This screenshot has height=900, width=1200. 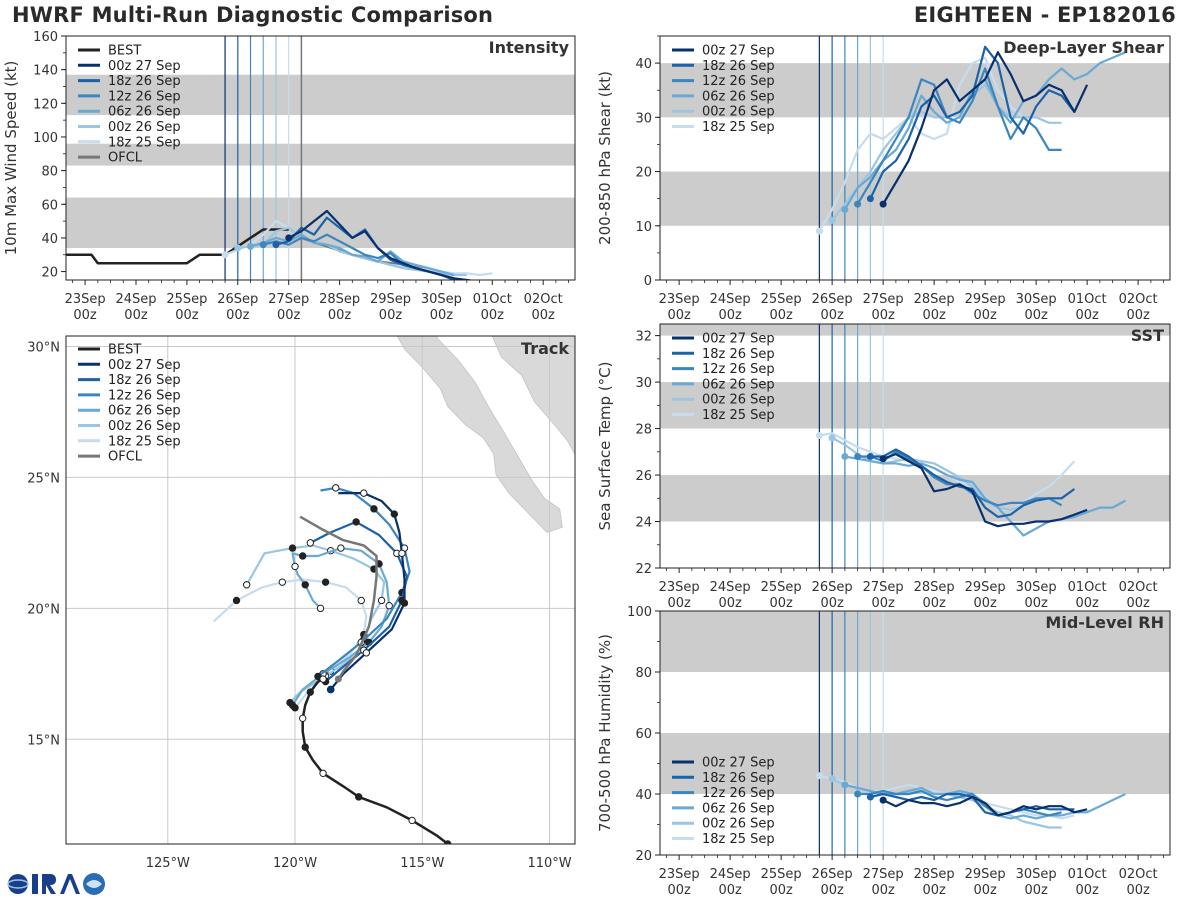 What do you see at coordinates (915, 733) in the screenshot?
I see `rh-plot-area` at bounding box center [915, 733].